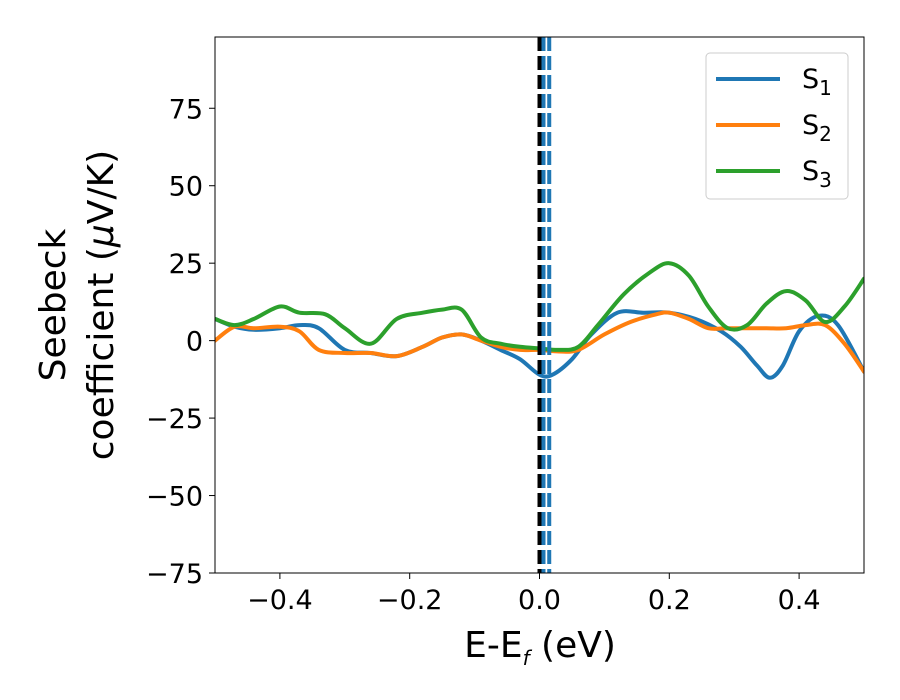  I want to click on series-line-s1, so click(539, 344).